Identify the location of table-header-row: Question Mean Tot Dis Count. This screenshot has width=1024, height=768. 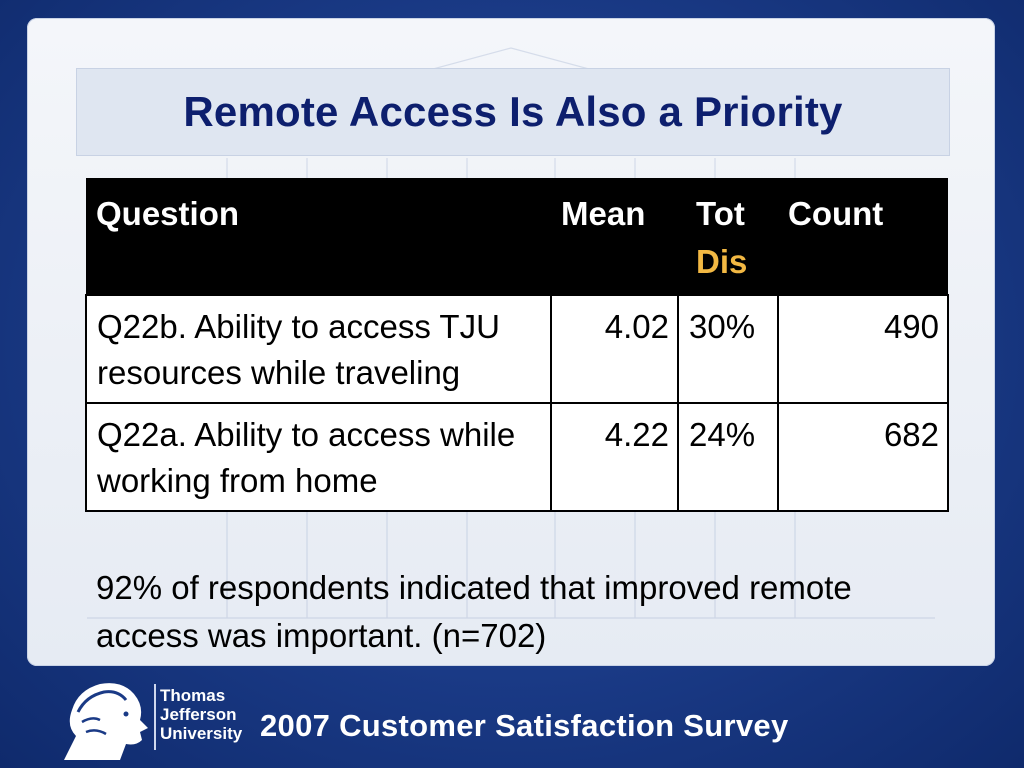
(517, 236).